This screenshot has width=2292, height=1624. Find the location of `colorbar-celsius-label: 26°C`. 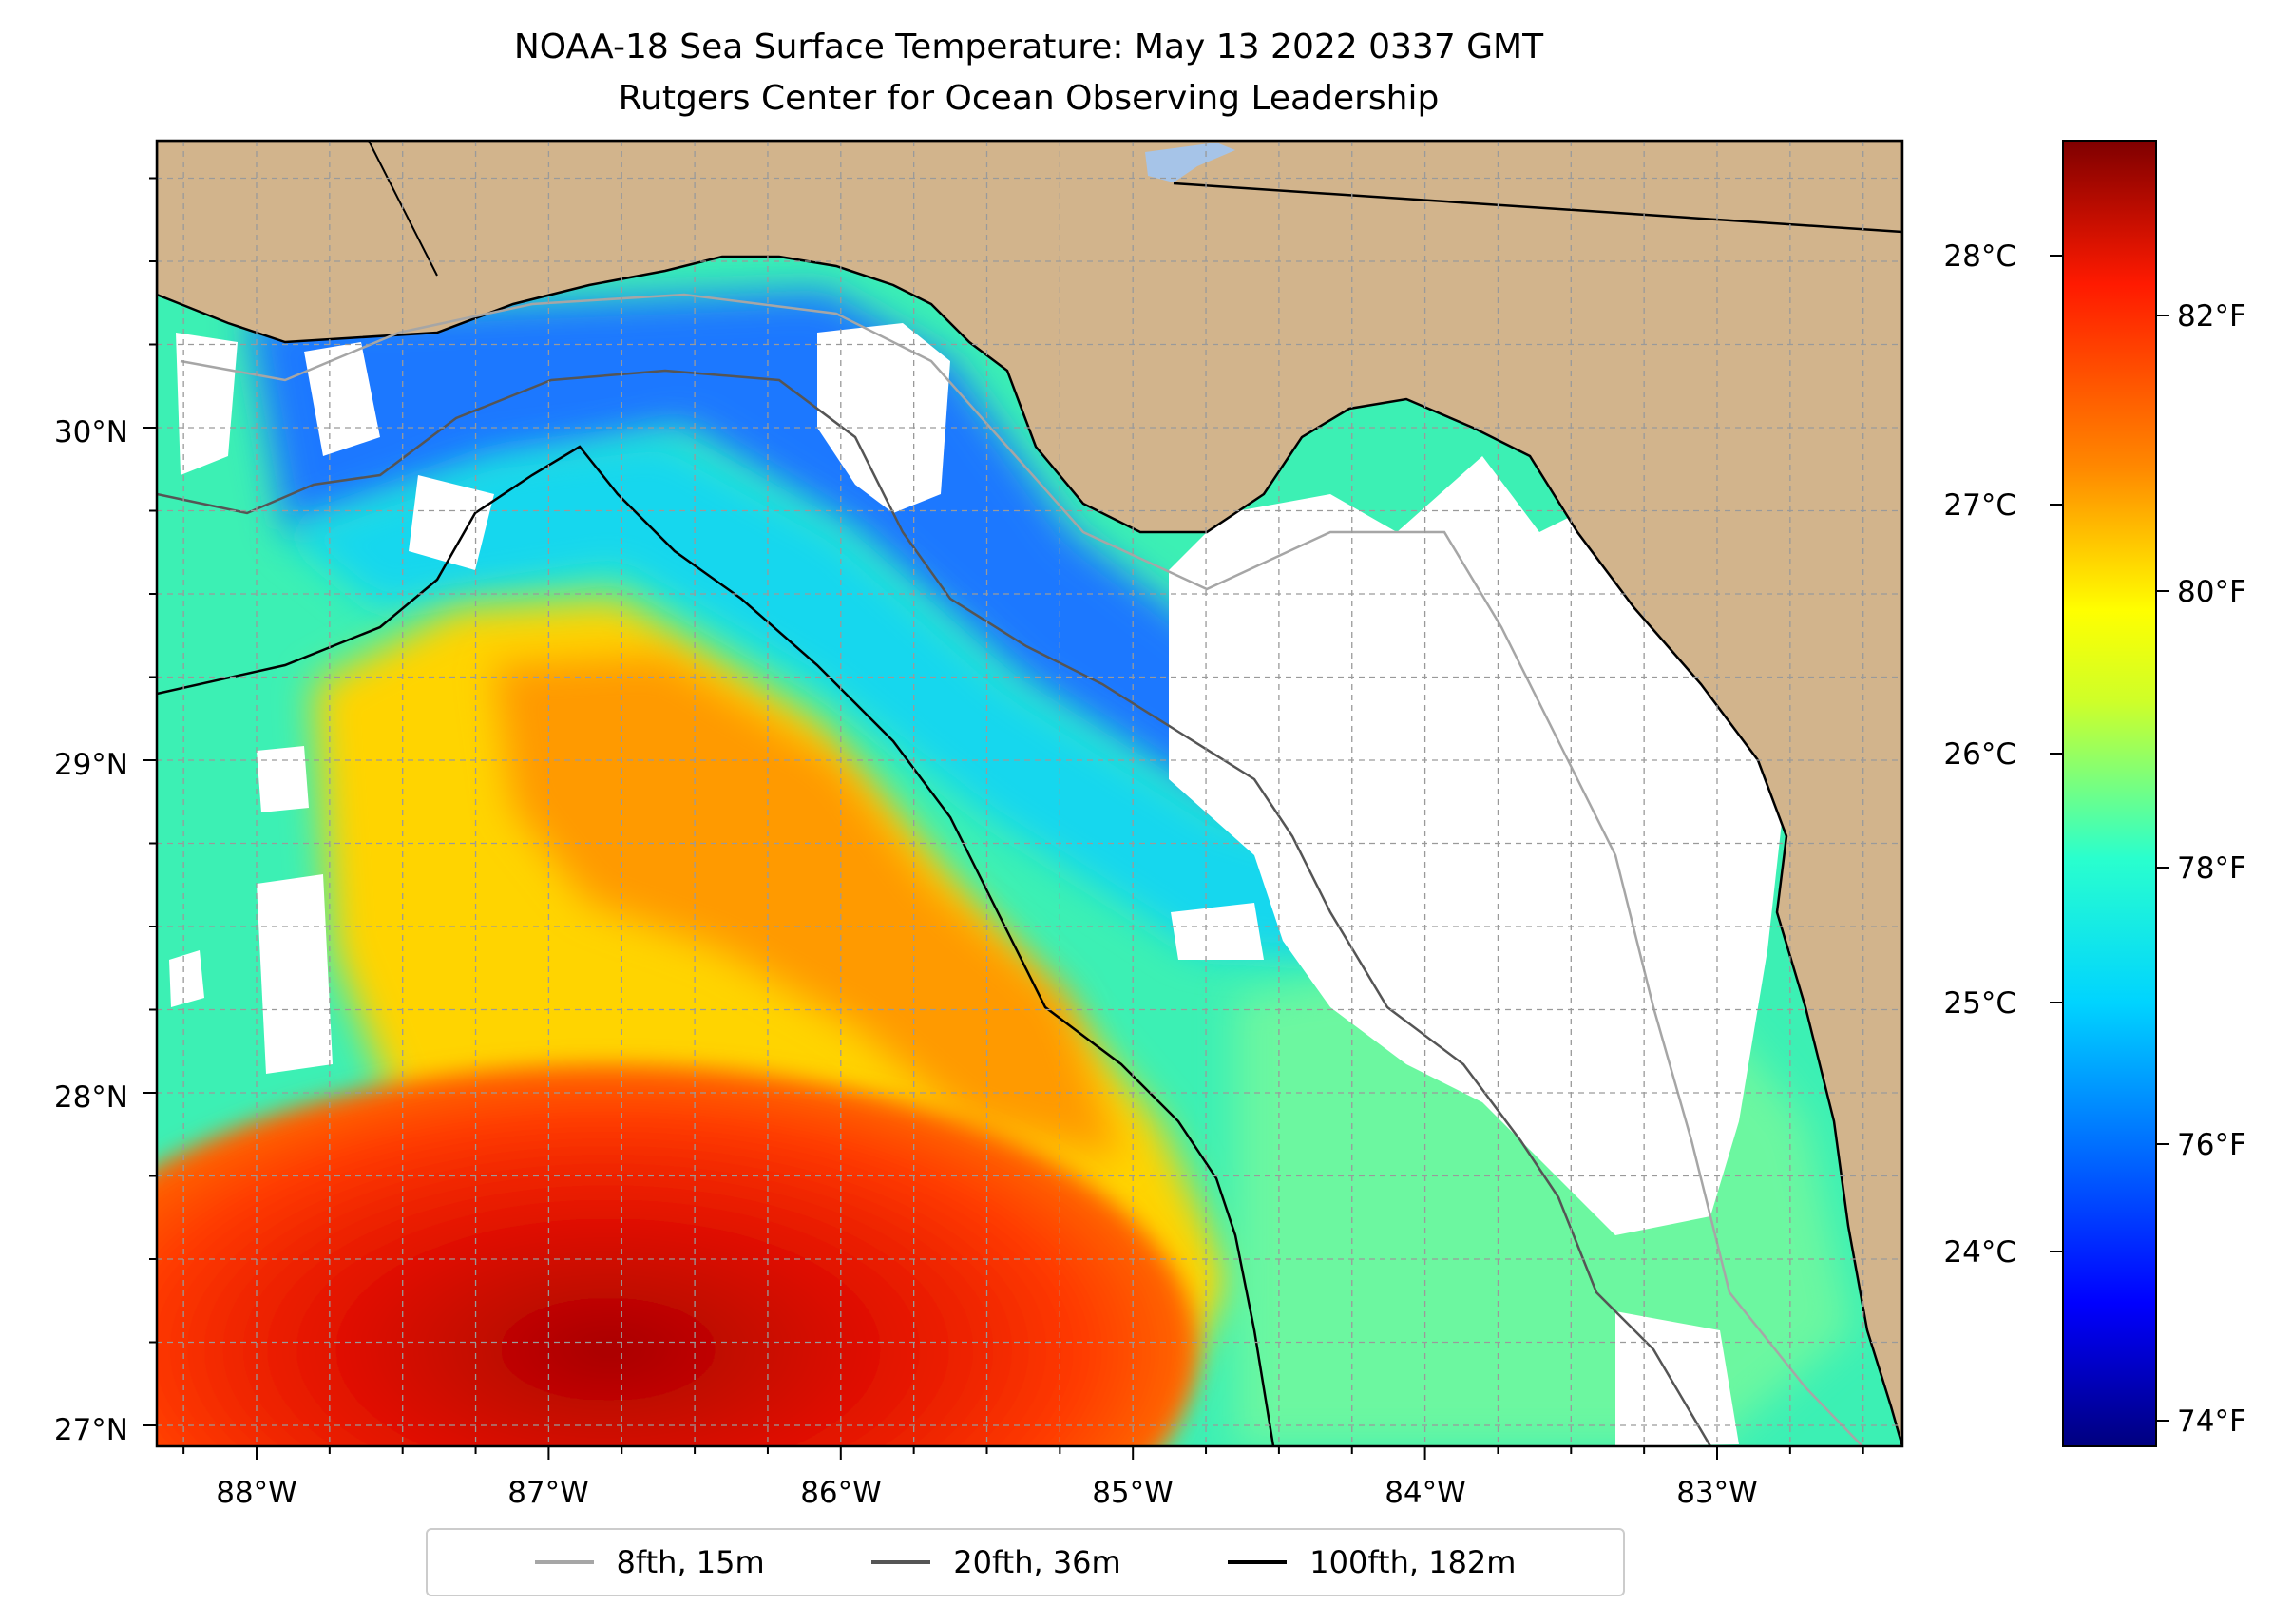

colorbar-celsius-label: 26°C is located at coordinates (1979, 754).